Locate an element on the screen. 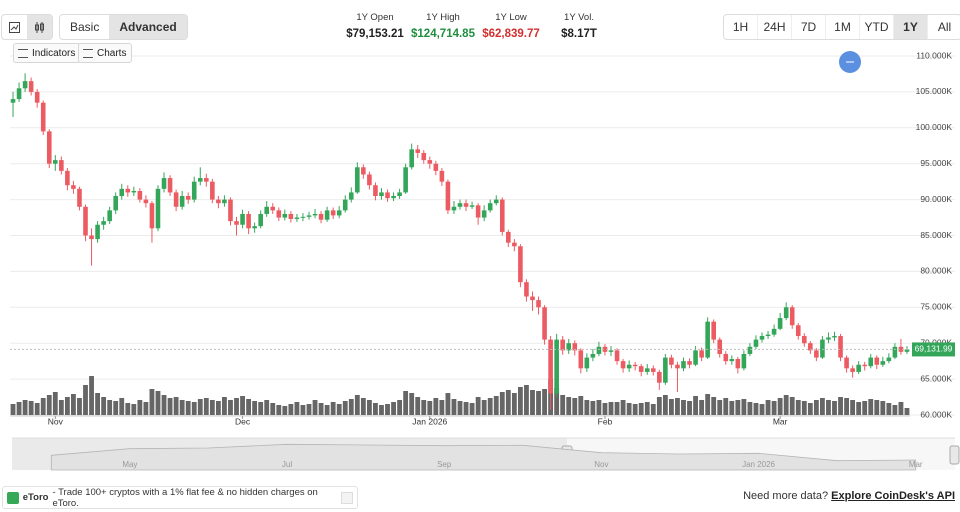  x-tick-label: Jan 2026 is located at coordinates (429, 421).